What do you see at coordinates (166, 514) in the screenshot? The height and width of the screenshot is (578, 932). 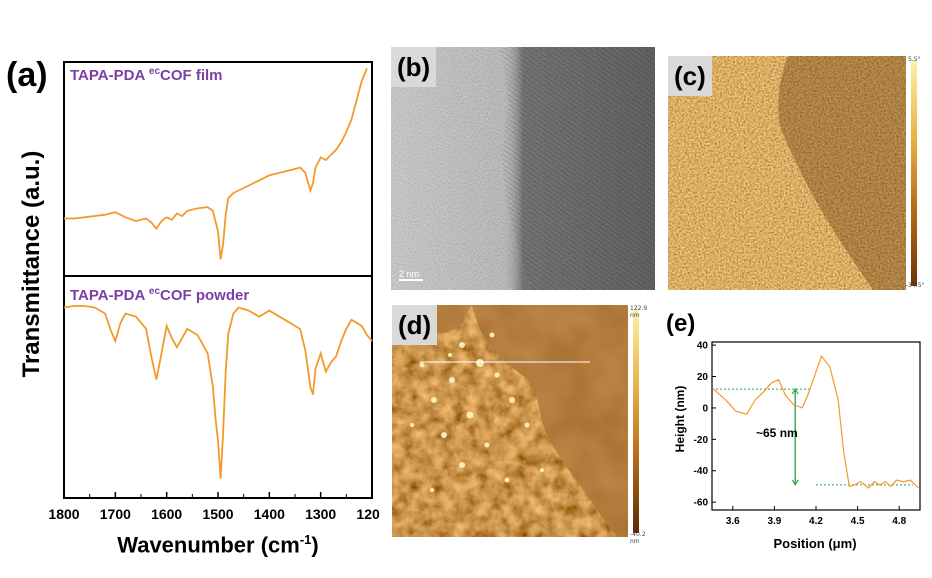 I see `ftir-xtick-label: 1600` at bounding box center [166, 514].